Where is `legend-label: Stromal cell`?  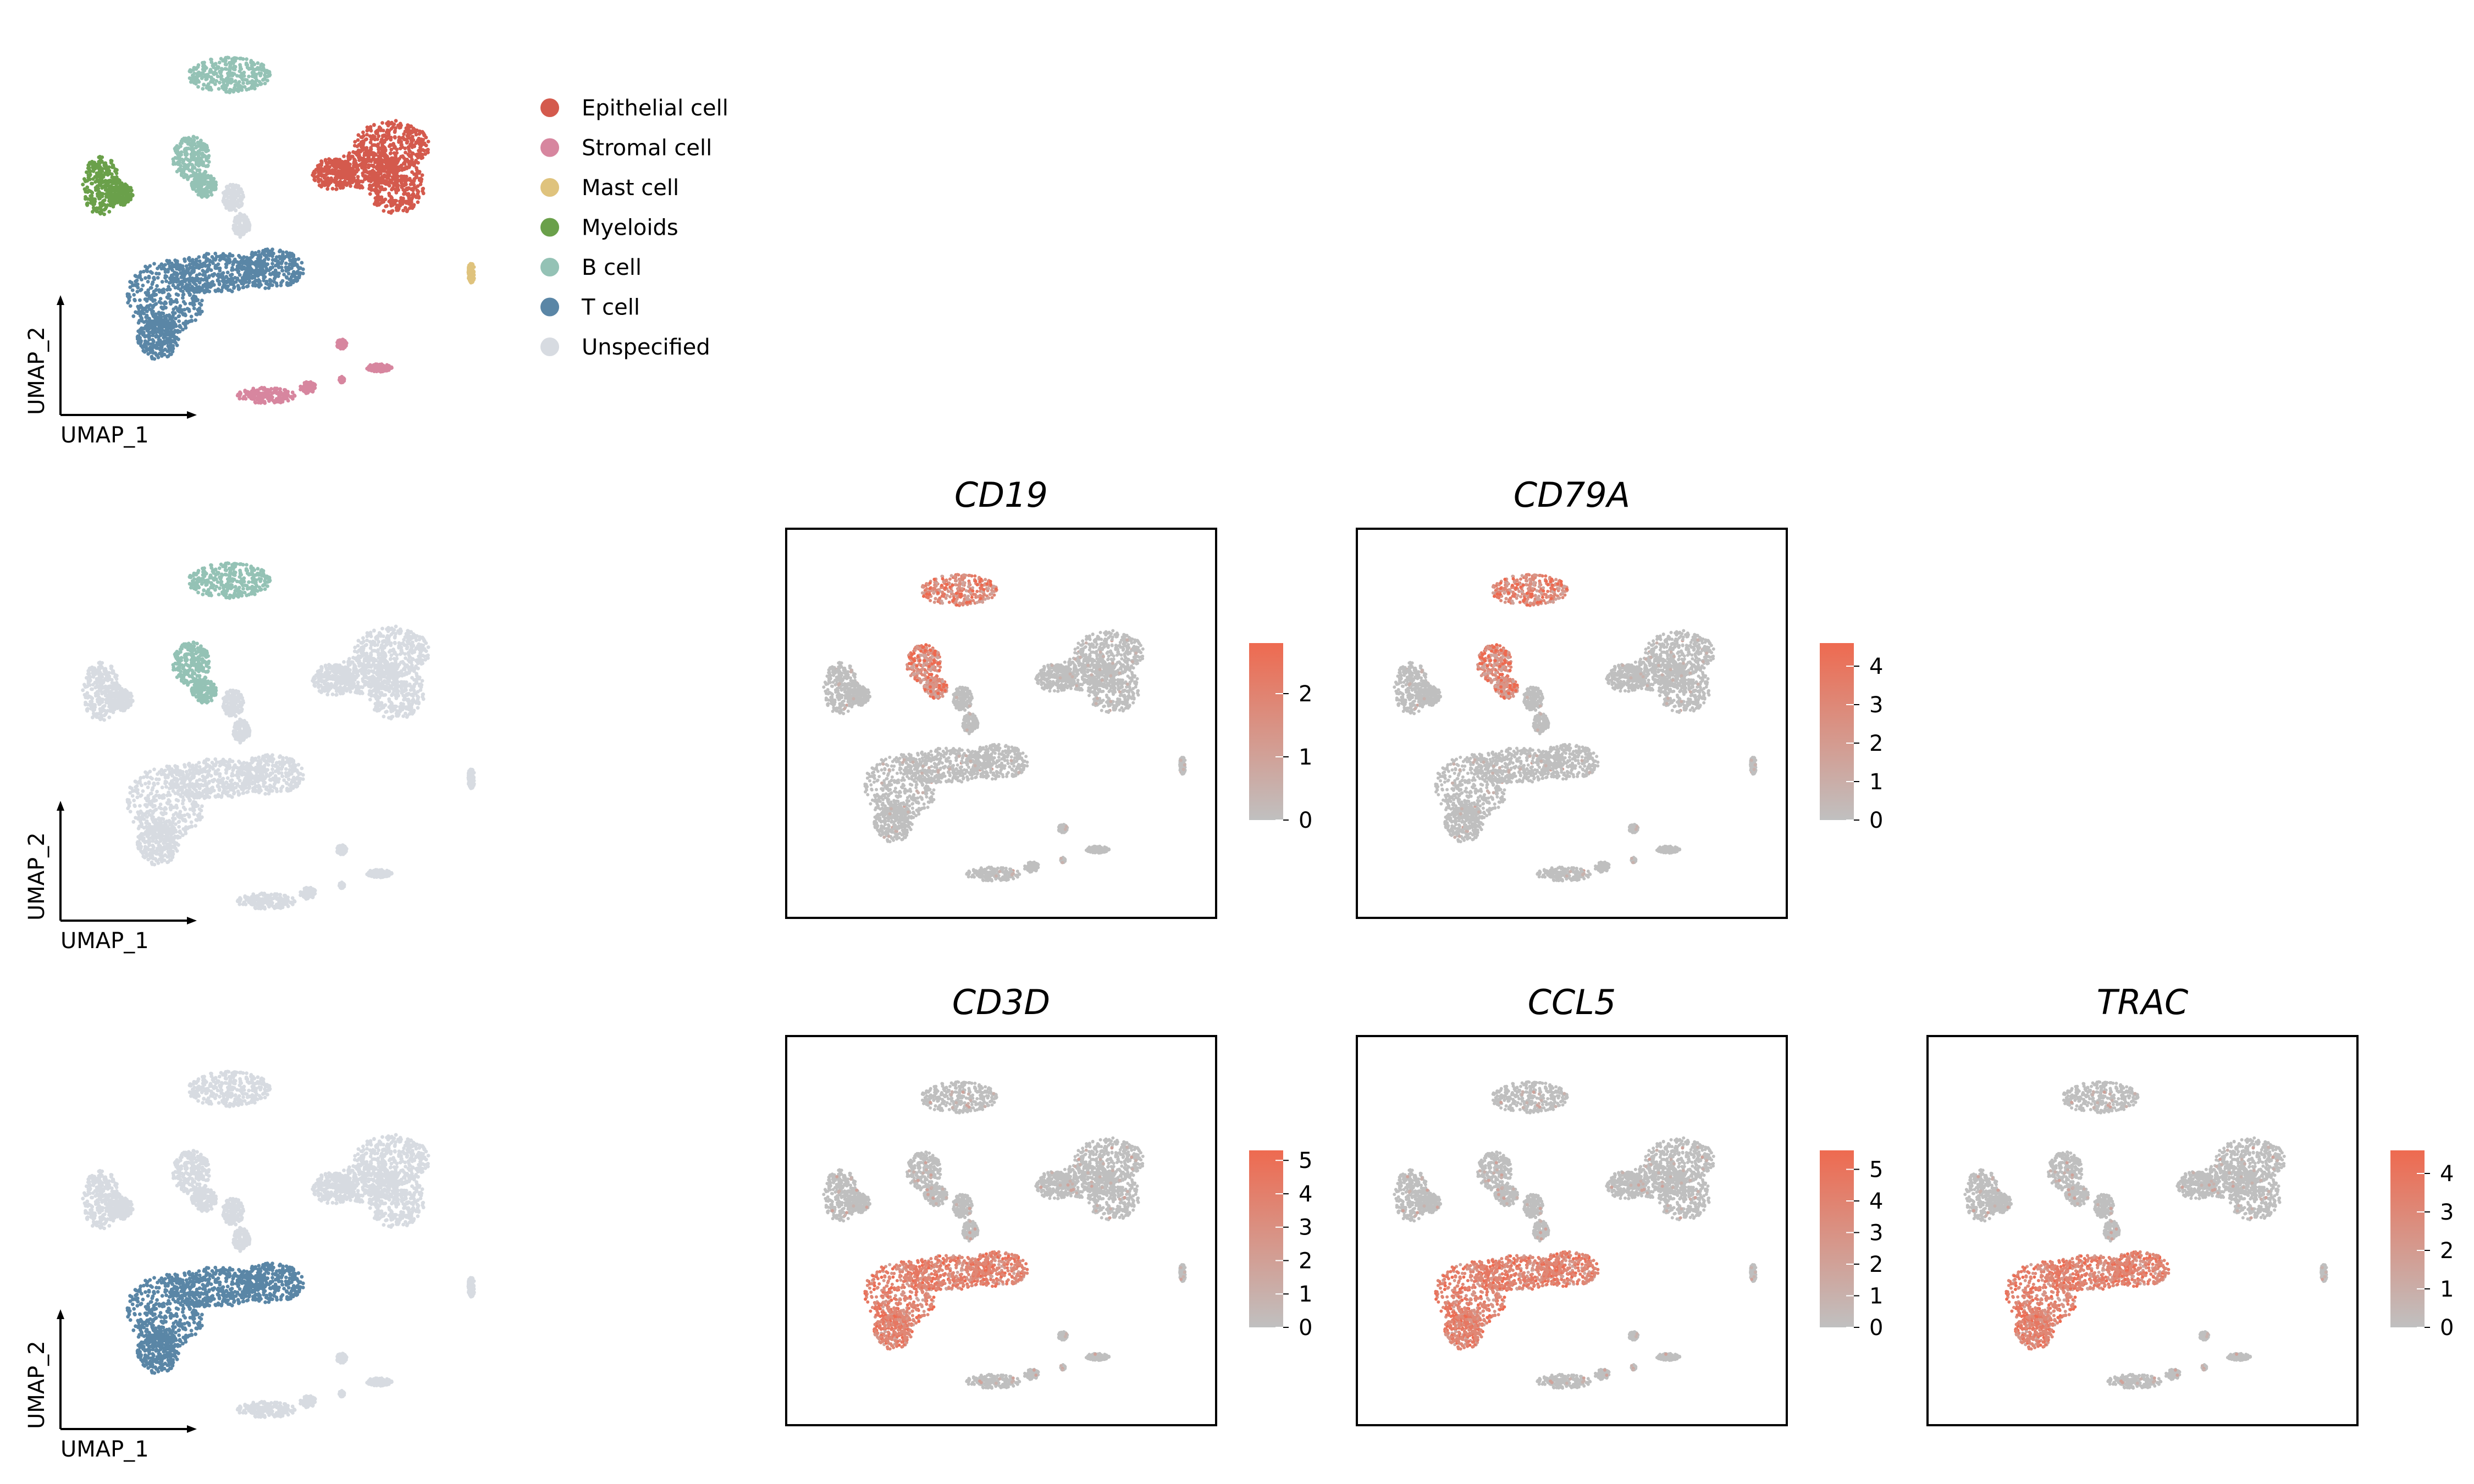 legend-label: Stromal cell is located at coordinates (647, 148).